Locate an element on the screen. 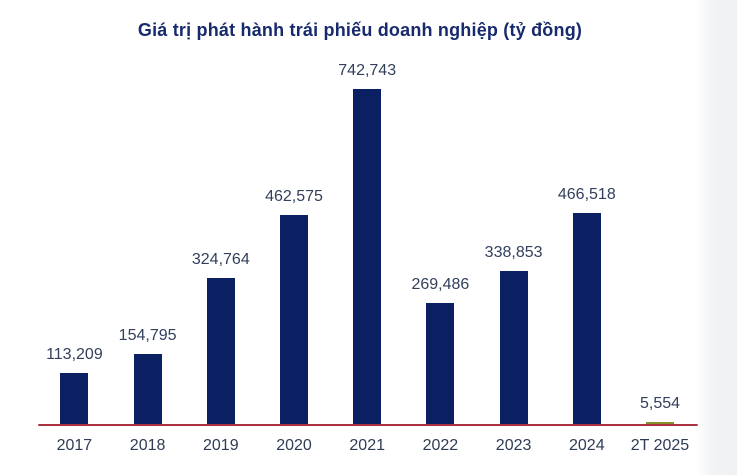 This screenshot has height=475, width=737. category-label-2018: 2018 is located at coordinates (147, 445).